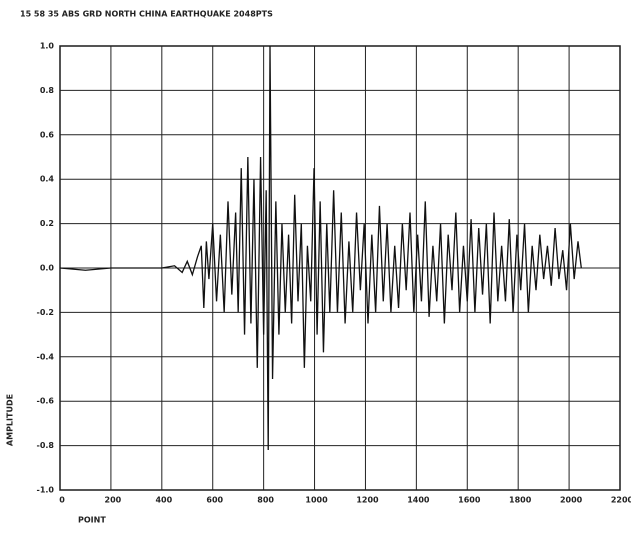 The height and width of the screenshot is (538, 631). What do you see at coordinates (92, 520) in the screenshot?
I see `x-axis-label: POINT` at bounding box center [92, 520].